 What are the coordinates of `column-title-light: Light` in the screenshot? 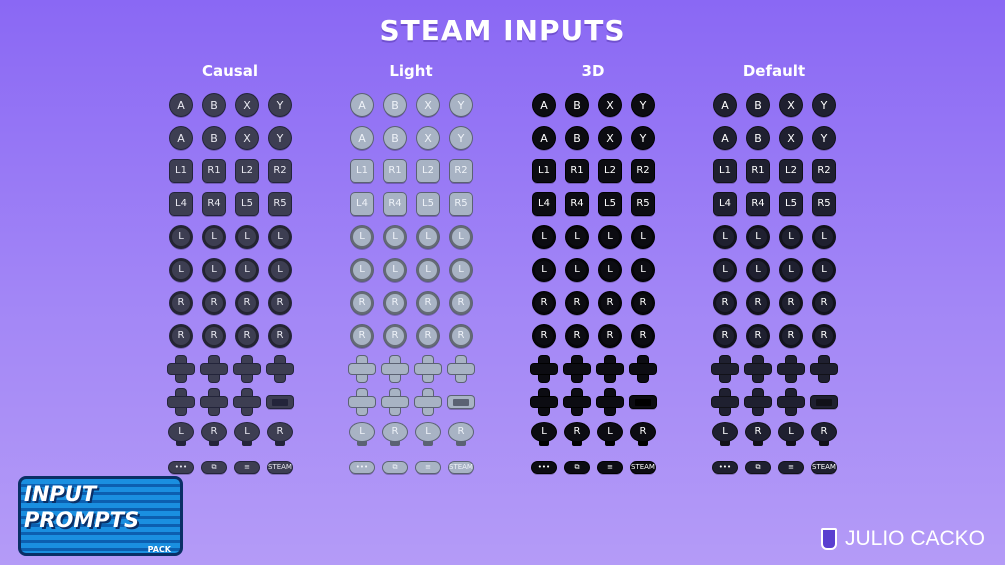 It's located at (411, 71).